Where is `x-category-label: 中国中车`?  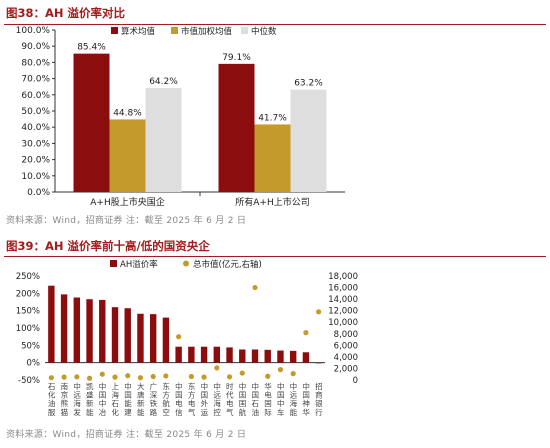
x-category-label: 中国中车 is located at coordinates (281, 399).